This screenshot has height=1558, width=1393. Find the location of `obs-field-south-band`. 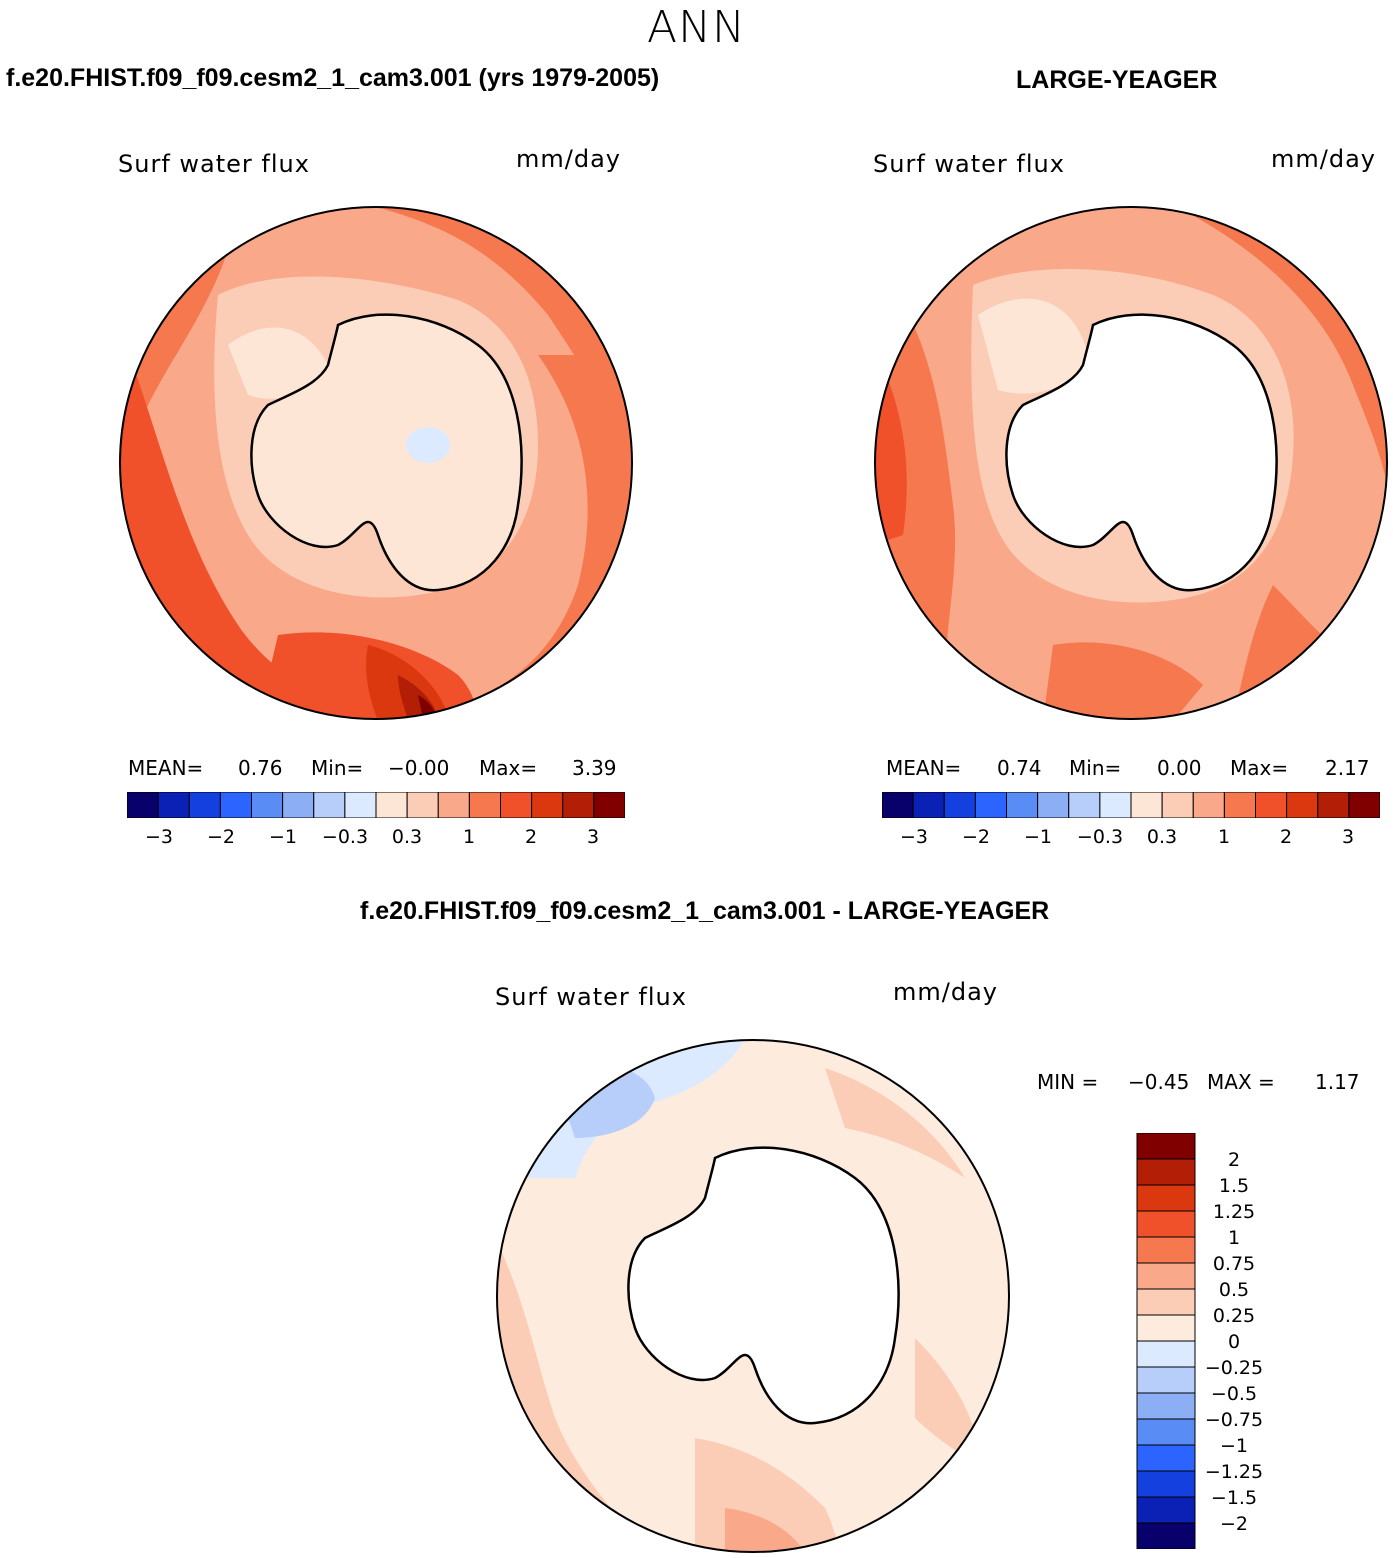

obs-field-south-band is located at coordinates (1123, 680).